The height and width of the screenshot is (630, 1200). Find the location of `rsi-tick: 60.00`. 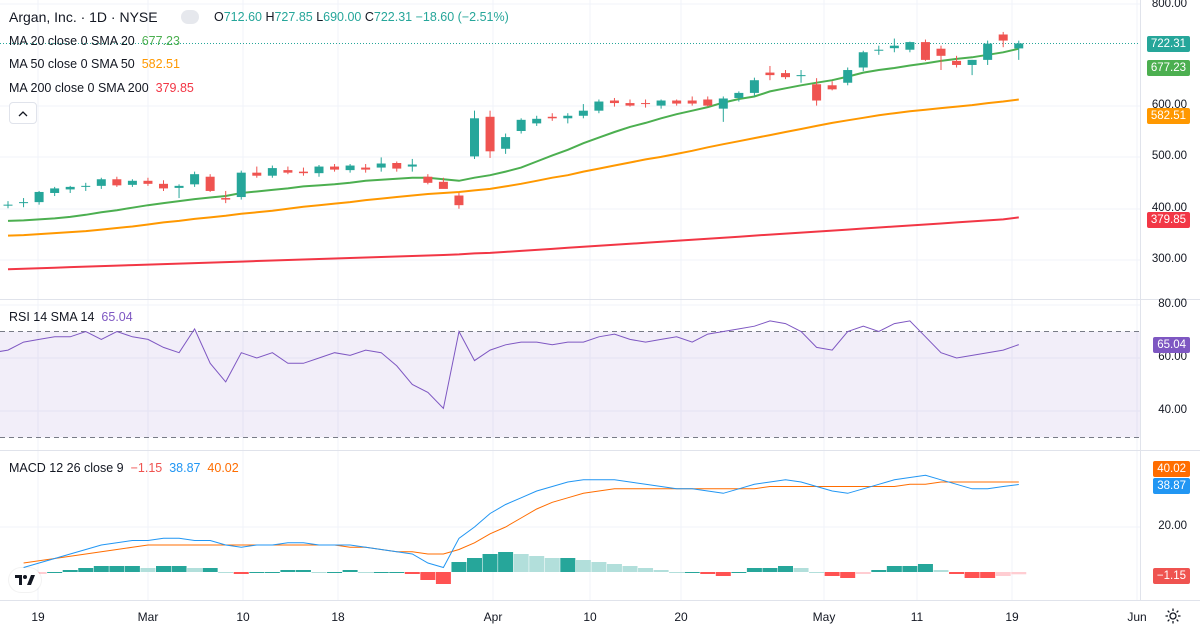

rsi-tick: 60.00 is located at coordinates (1172, 357).